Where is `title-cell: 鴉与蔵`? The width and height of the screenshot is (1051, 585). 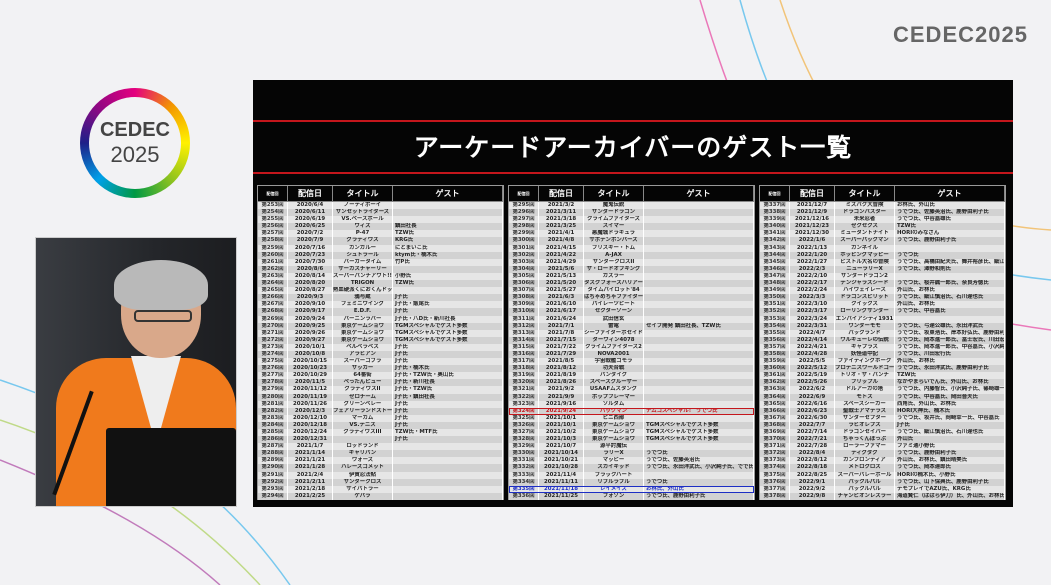
title-cell: 鴉与蔵 is located at coordinates (363, 298).